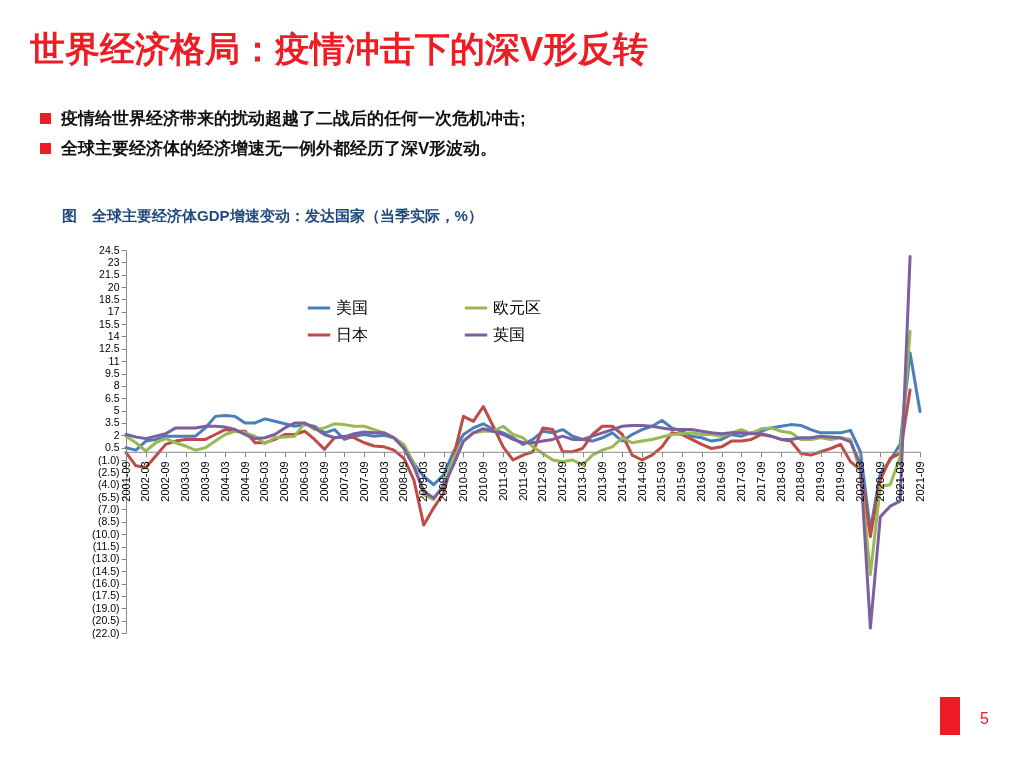 The image size is (1024, 768). What do you see at coordinates (116, 410) in the screenshot?
I see `y-tick-label: 5` at bounding box center [116, 410].